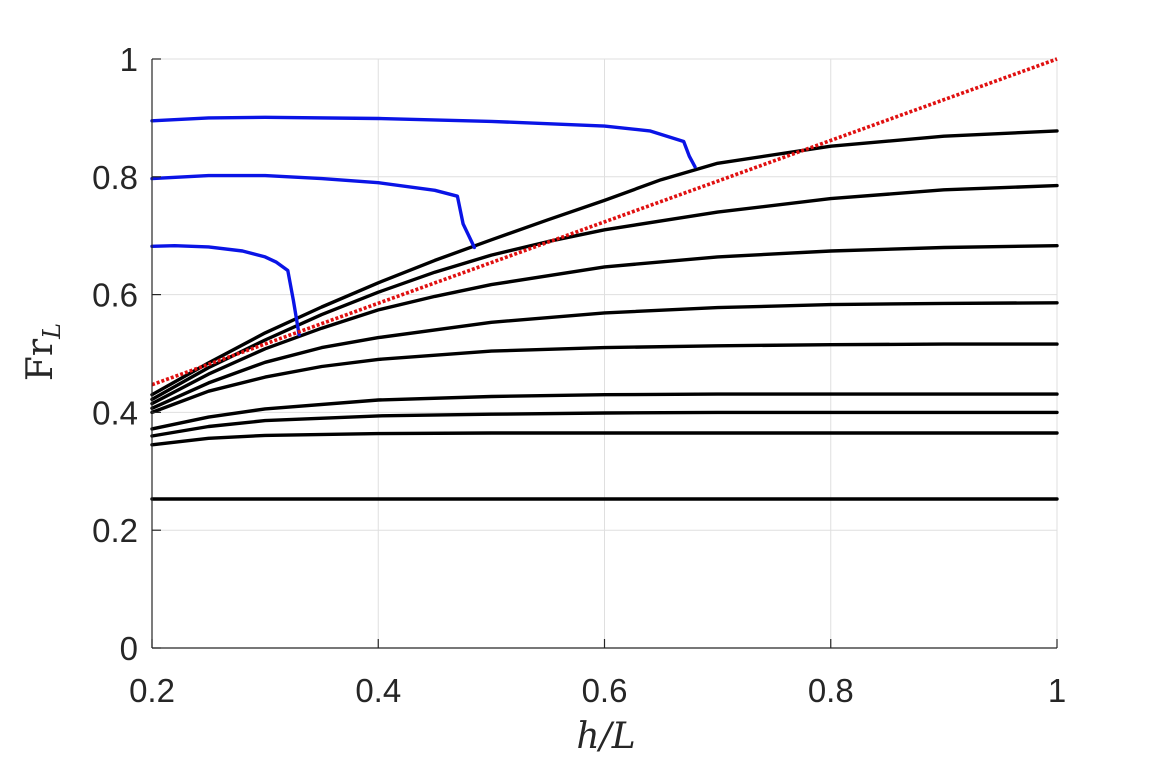  I want to click on y-tick-label: 0.8, so click(115, 177).